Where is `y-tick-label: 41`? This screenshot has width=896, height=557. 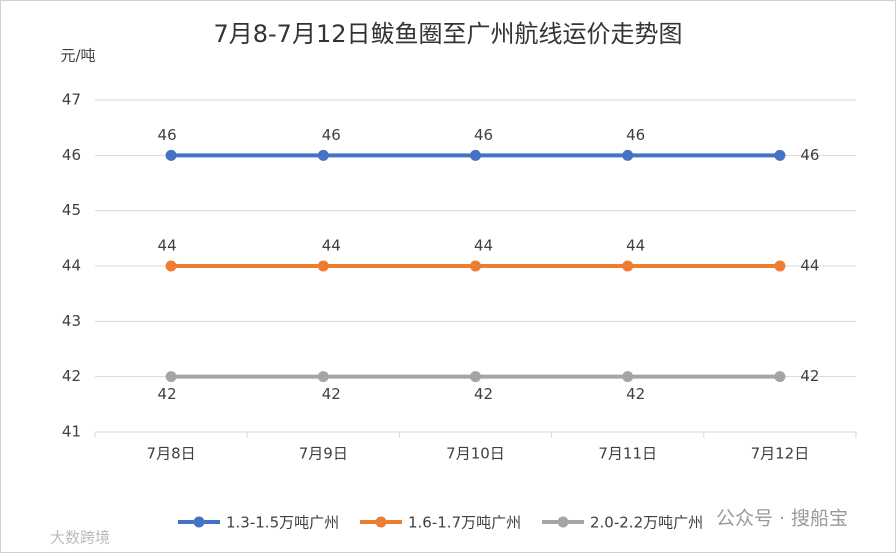 y-tick-label: 41 is located at coordinates (71, 432).